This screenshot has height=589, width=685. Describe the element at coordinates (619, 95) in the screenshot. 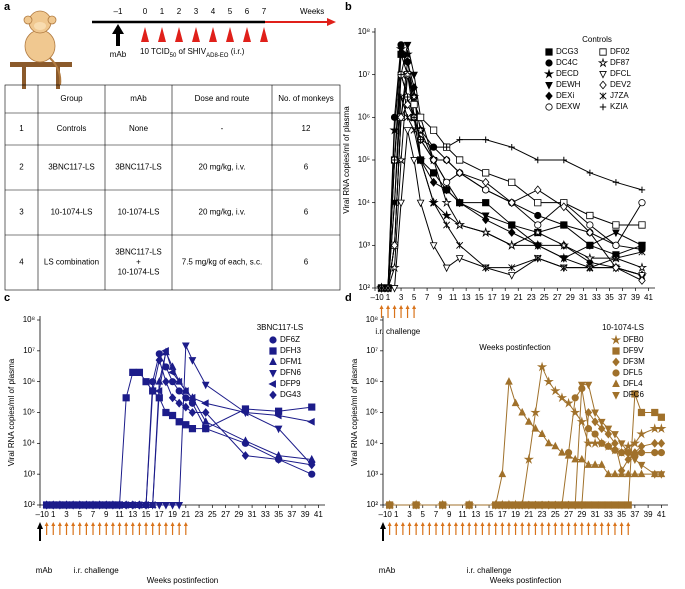

I see `legend-label: J7ZA` at that location.